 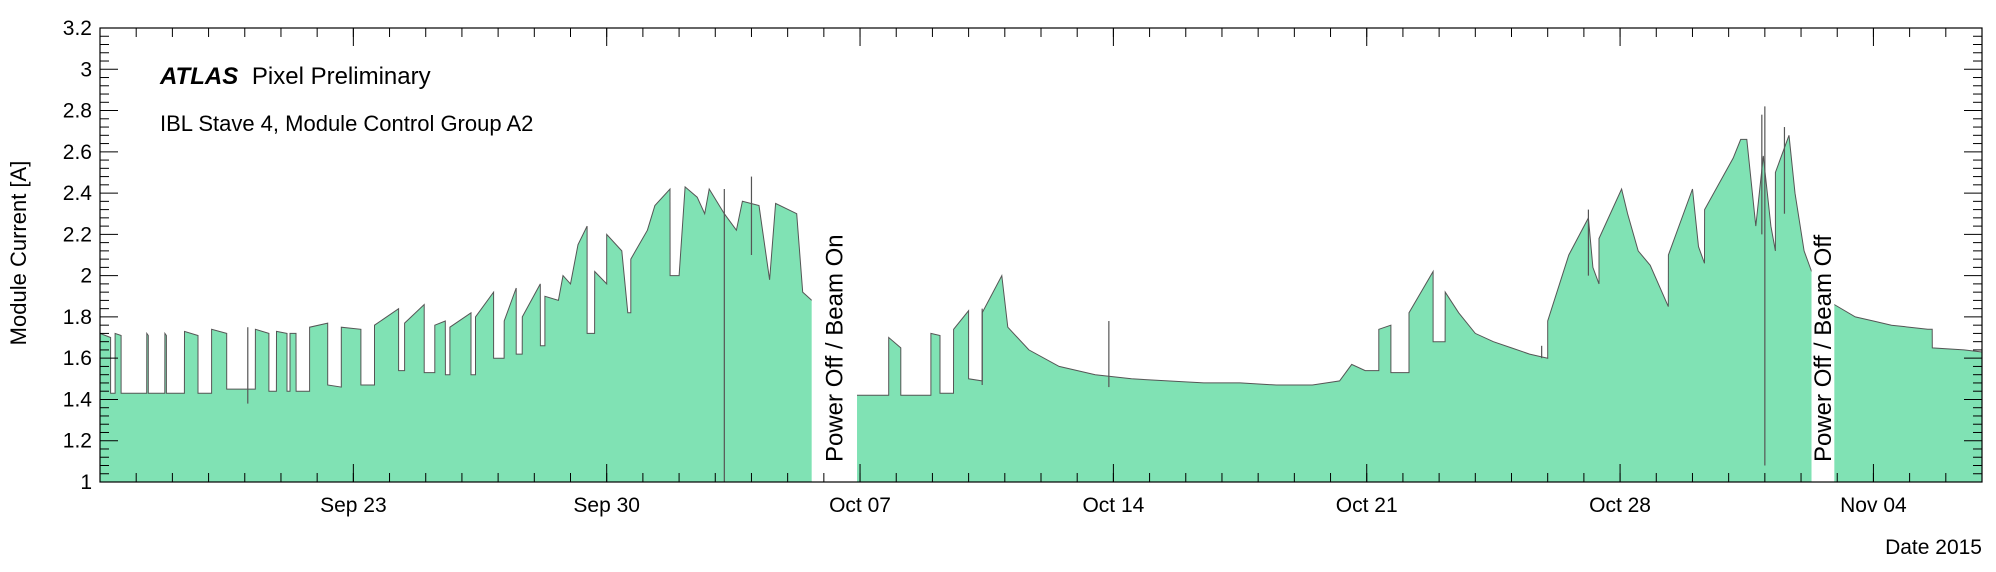 What do you see at coordinates (1873, 505) in the screenshot?
I see `x-tick-label: Nov 04` at bounding box center [1873, 505].